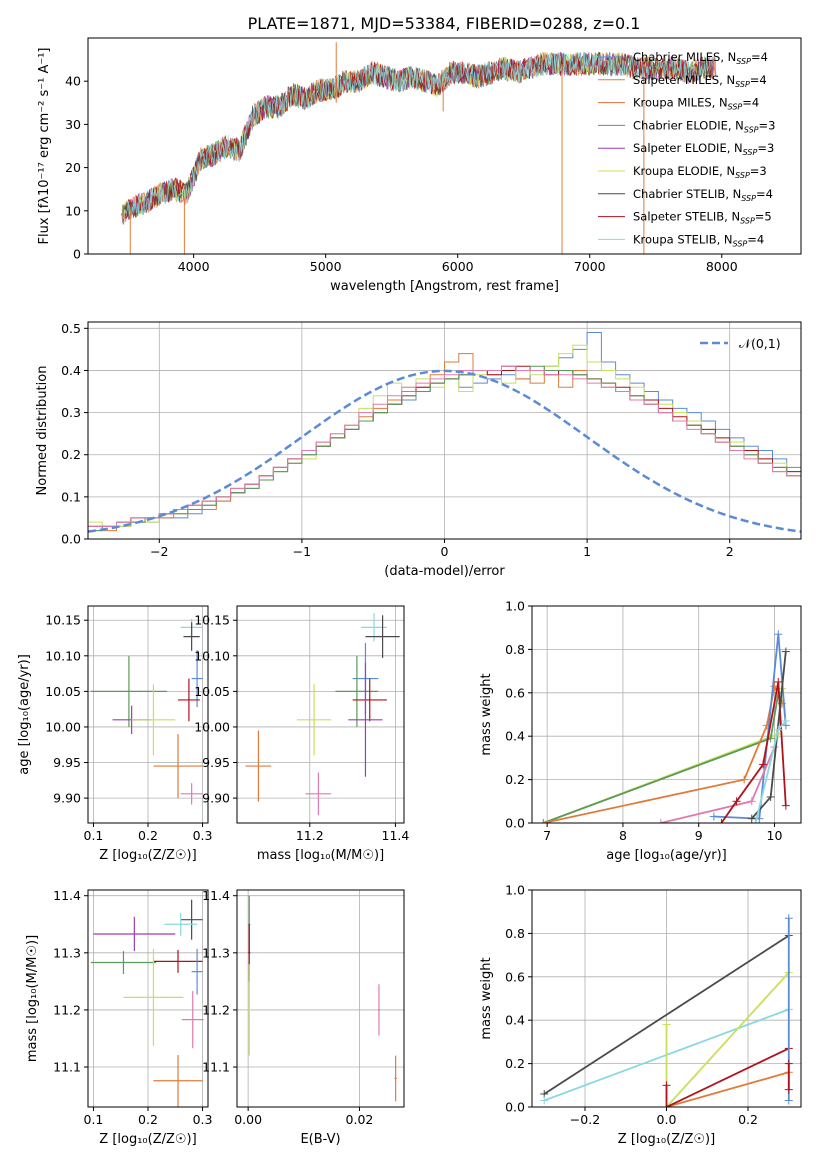 The width and height of the screenshot is (819, 1170). I want to click on legend-text: =5, so click(763, 217).